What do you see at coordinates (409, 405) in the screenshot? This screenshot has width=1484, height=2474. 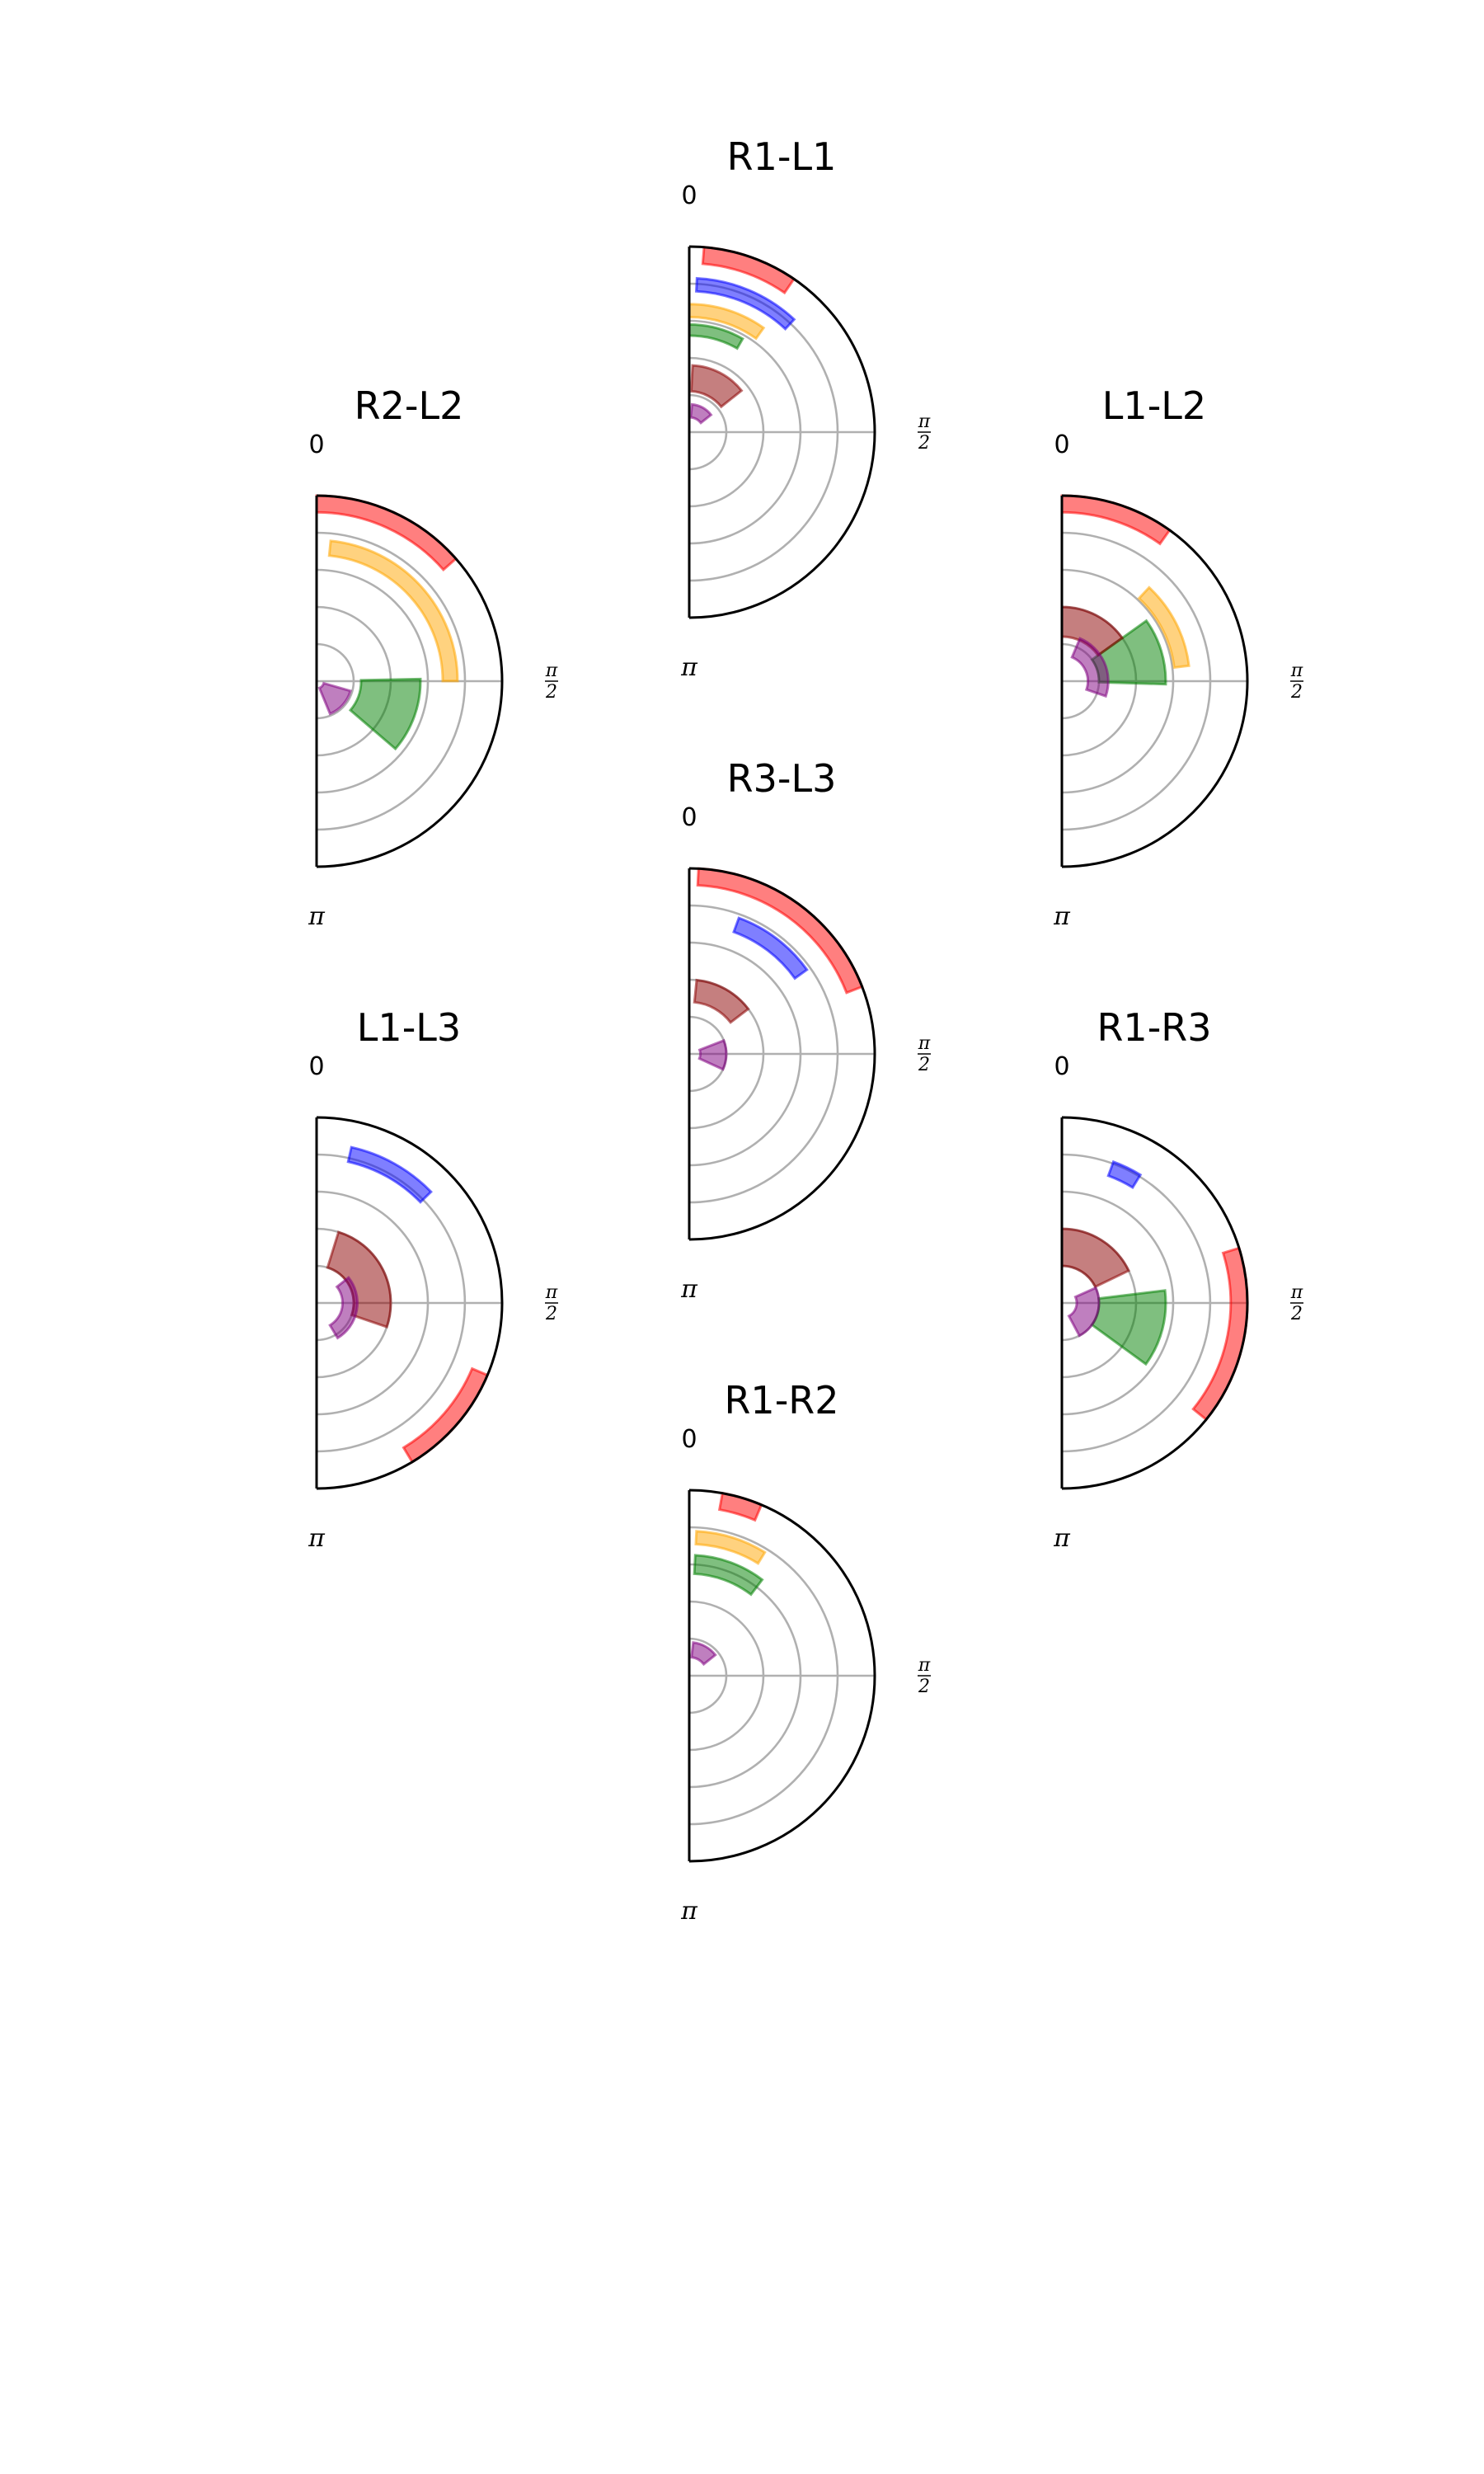 I see `chart-title: R2-L2` at bounding box center [409, 405].